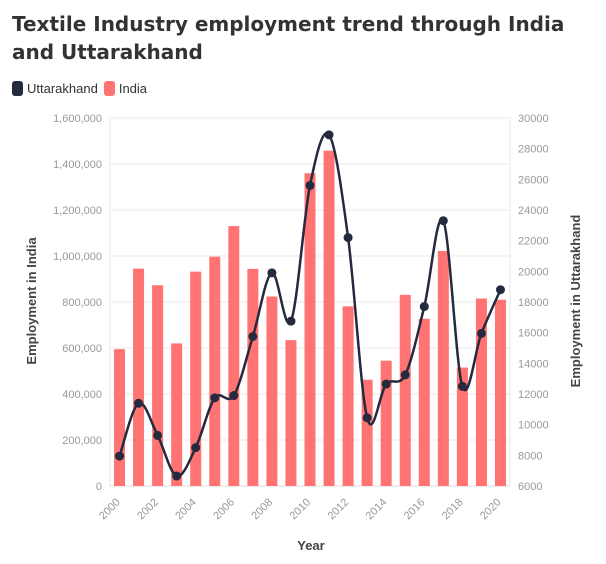  Describe the element at coordinates (462, 386) in the screenshot. I see `point-uttarakhand-2018` at that location.